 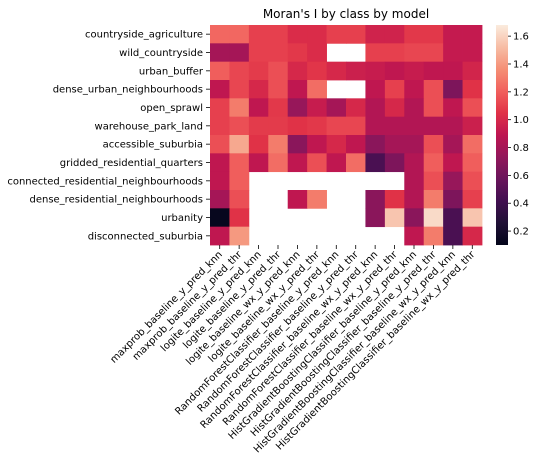 I want to click on colorbar-gradient, so click(x=502, y=135).